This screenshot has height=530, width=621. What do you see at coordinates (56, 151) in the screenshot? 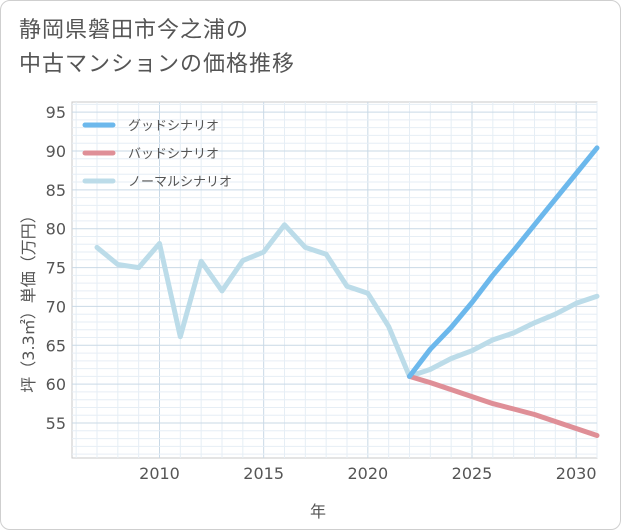
I see `y-tick-label: 90` at bounding box center [56, 151].